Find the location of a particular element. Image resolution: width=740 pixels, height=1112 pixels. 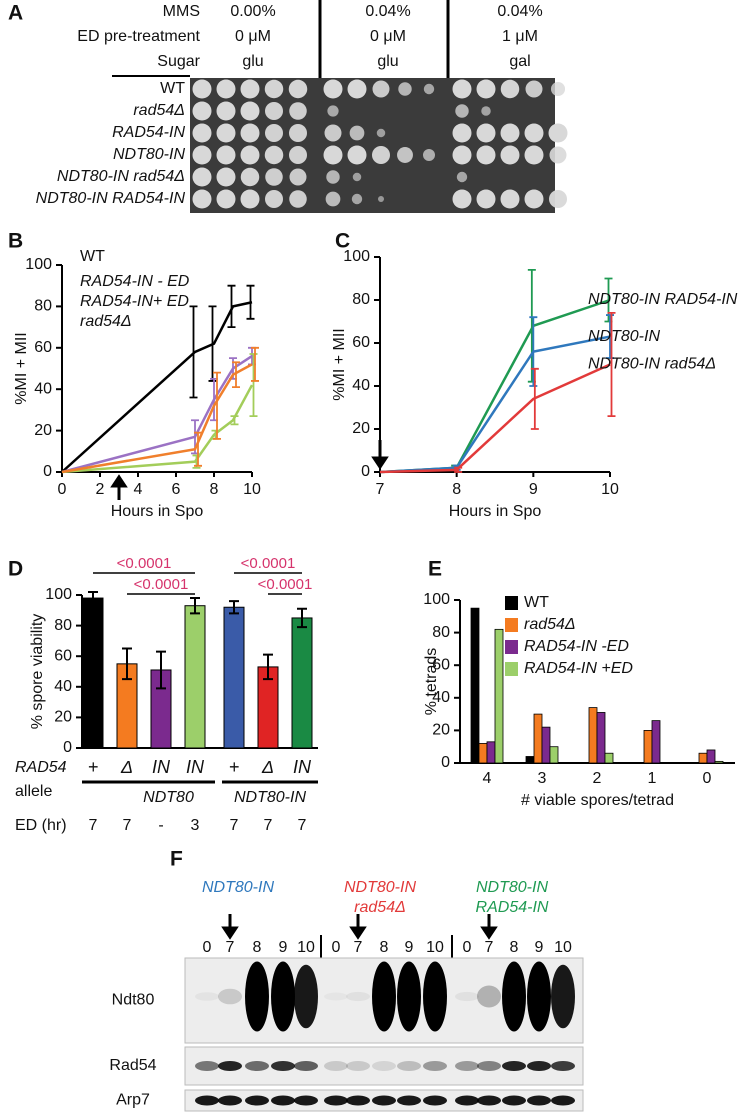

header-label: Sugar is located at coordinates (178, 61).